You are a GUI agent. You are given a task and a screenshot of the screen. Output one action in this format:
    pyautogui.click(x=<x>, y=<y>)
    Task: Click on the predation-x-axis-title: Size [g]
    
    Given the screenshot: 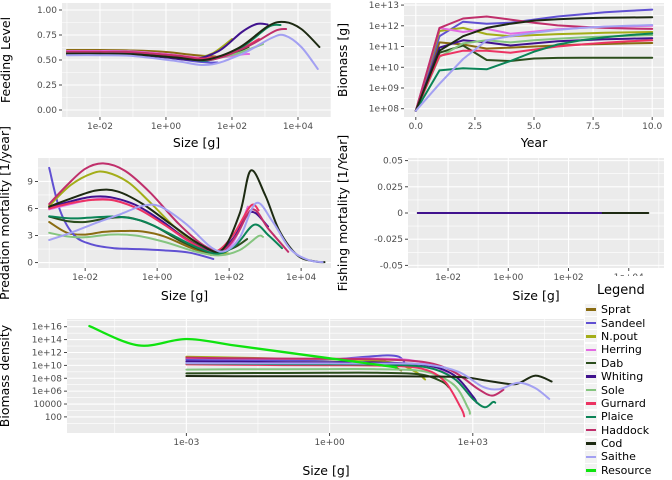 What is the action you would take?
    pyautogui.click(x=184, y=295)
    